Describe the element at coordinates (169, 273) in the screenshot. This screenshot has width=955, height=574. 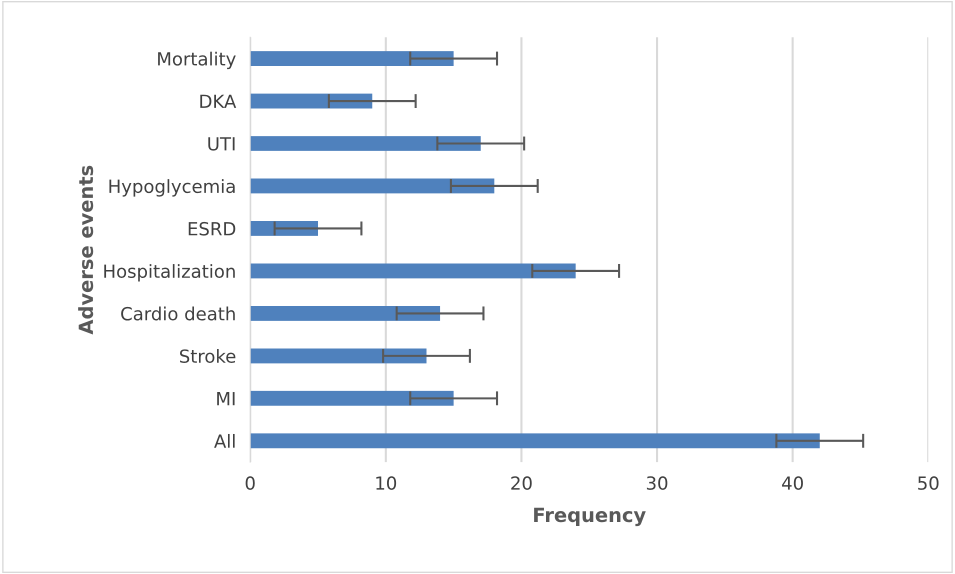
I see `y-tick-label: Hospitalization` at that location.